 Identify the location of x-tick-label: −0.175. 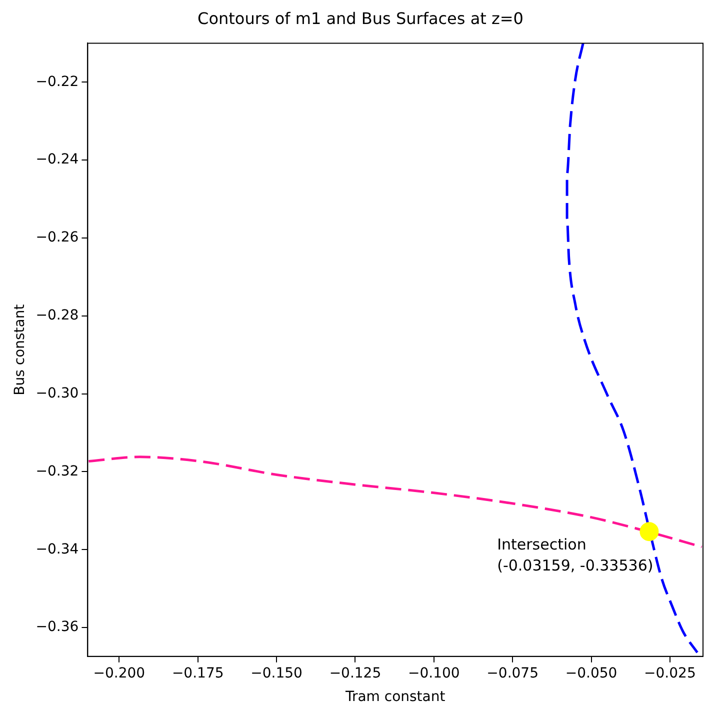
(198, 673).